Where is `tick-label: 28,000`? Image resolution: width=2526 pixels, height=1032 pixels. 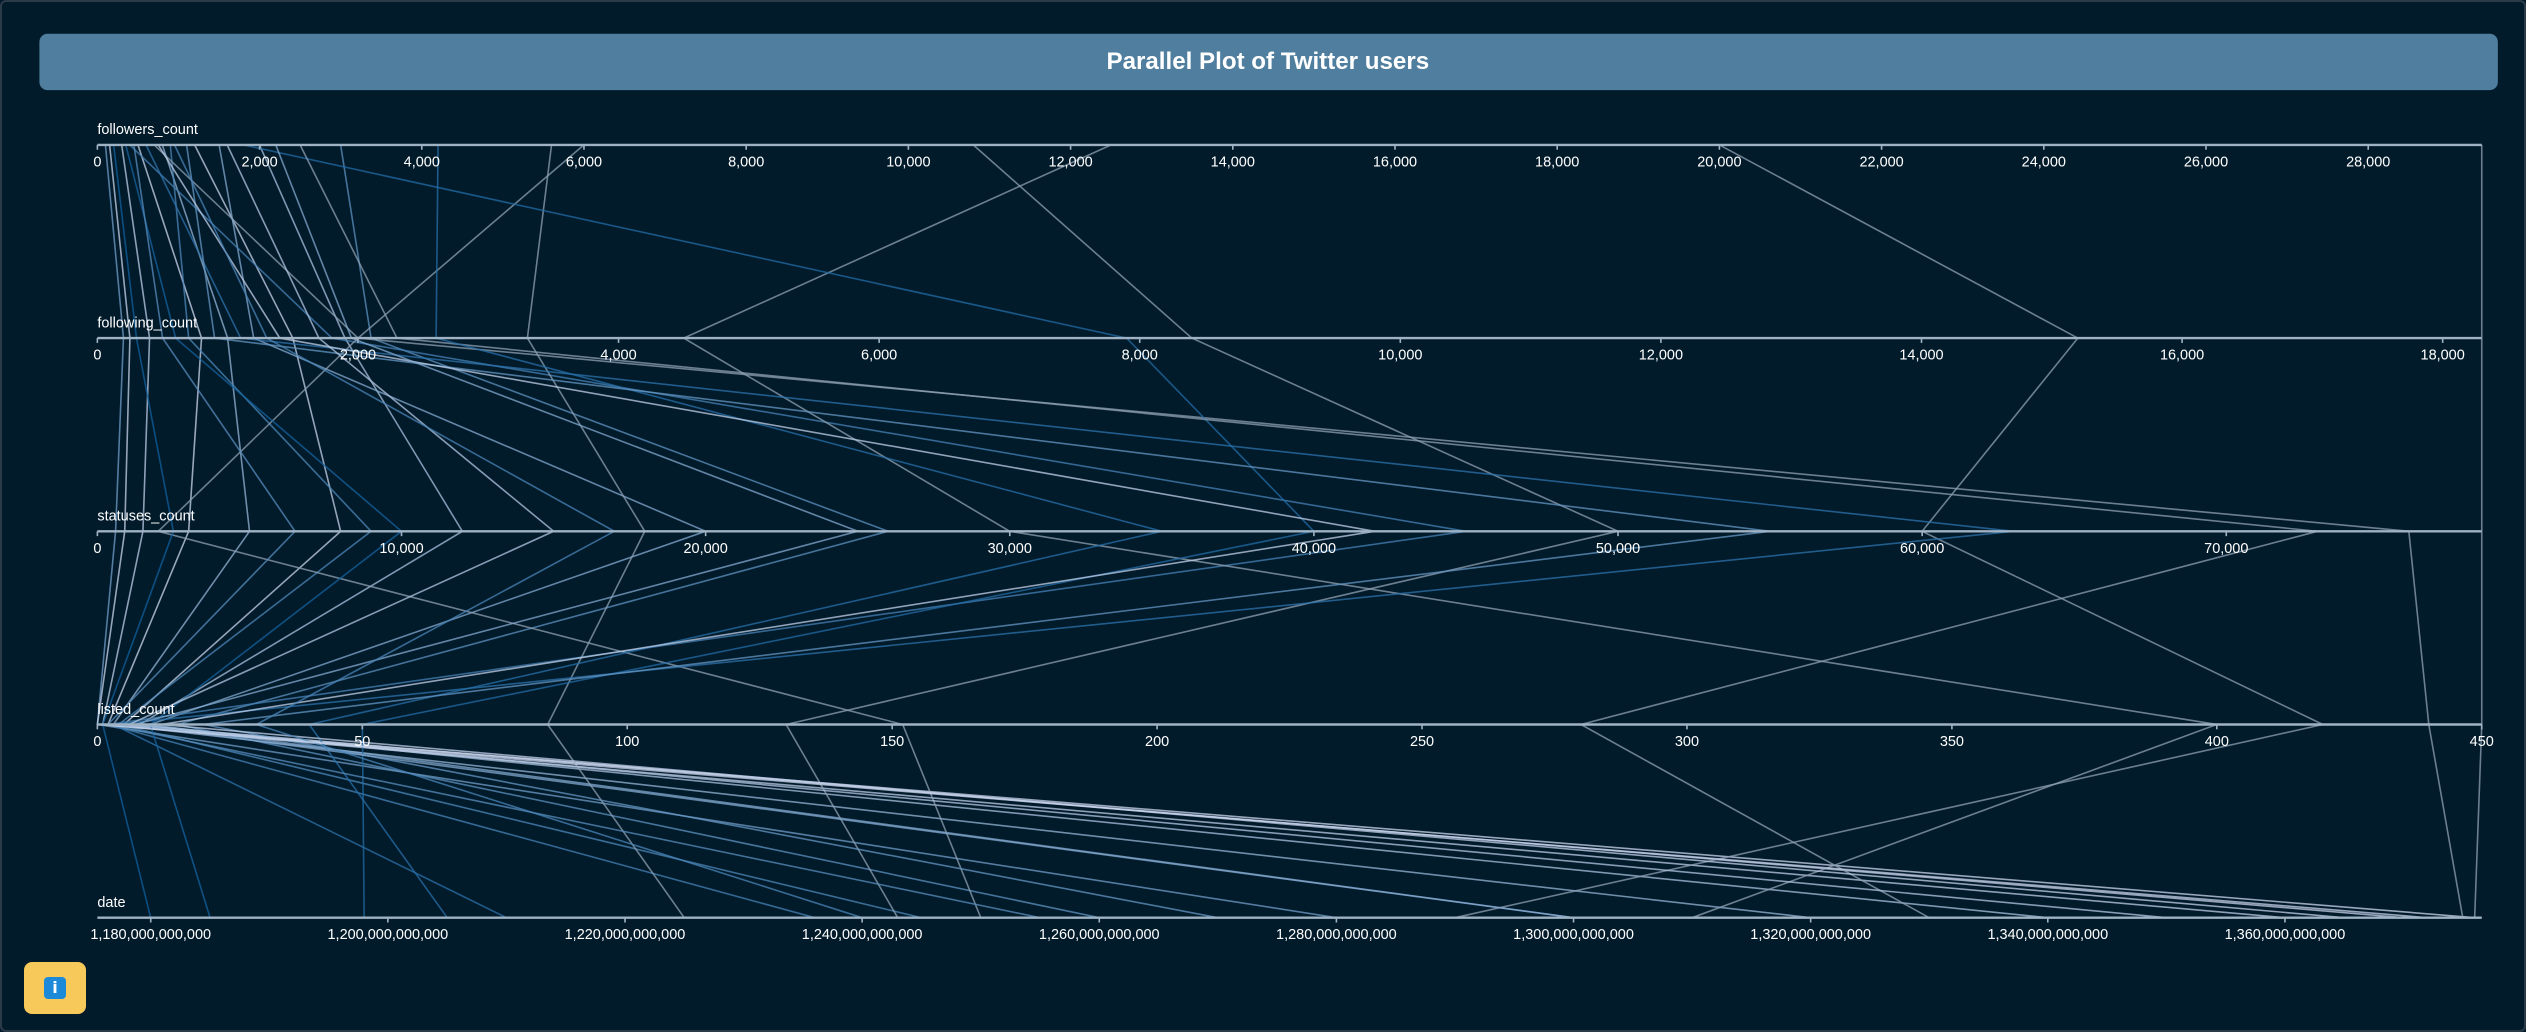 tick-label: 28,000 is located at coordinates (2368, 162).